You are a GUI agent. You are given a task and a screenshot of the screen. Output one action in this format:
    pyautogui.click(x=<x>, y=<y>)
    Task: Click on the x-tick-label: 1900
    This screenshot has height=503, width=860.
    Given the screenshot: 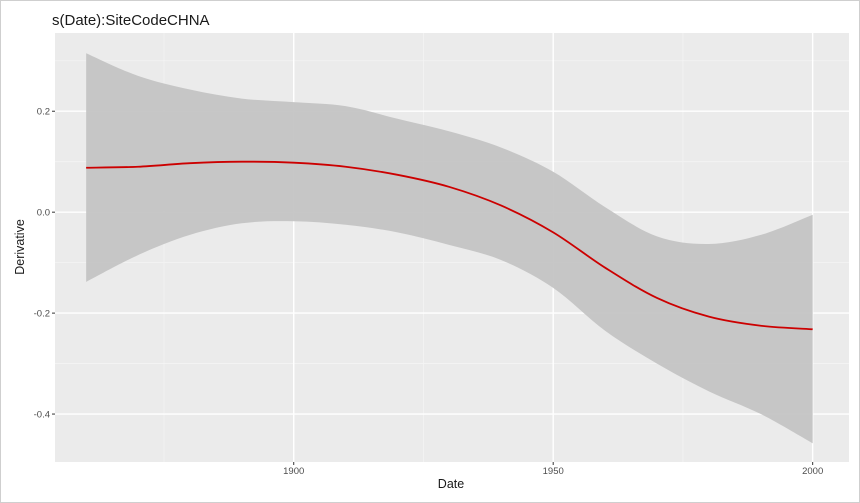 What is the action you would take?
    pyautogui.click(x=293, y=471)
    